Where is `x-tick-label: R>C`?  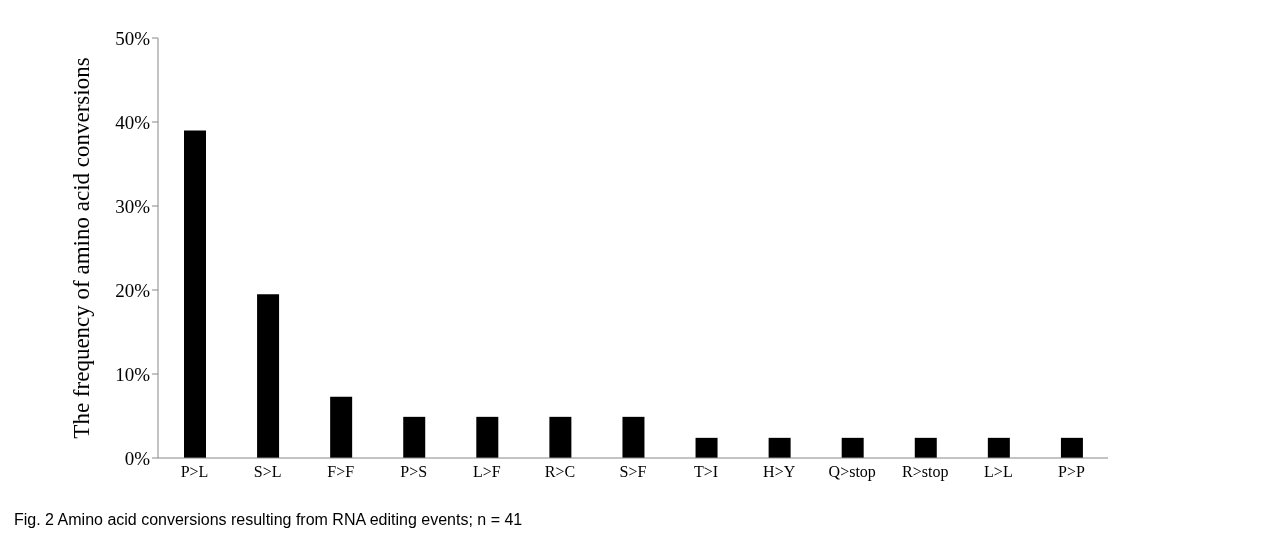
x-tick-label: R>C is located at coordinates (560, 472).